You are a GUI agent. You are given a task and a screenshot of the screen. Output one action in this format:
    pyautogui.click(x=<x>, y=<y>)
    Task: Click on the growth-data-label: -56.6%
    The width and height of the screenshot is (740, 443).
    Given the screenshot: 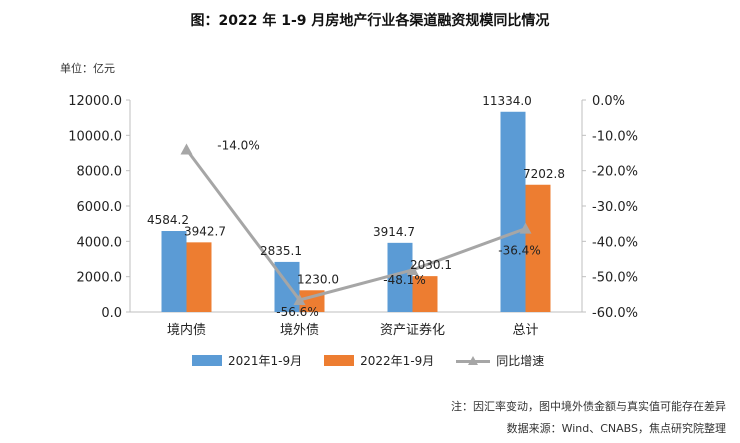 What is the action you would take?
    pyautogui.click(x=297, y=312)
    